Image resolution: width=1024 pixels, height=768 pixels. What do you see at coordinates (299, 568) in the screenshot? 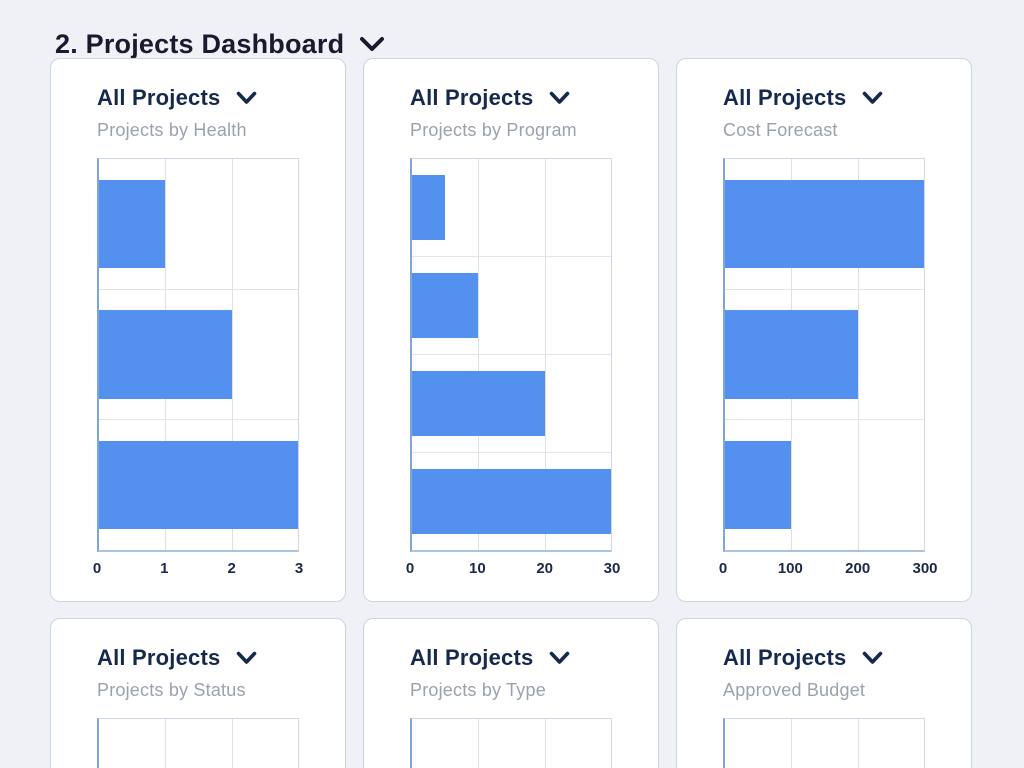
I see `x-tick-label: 3` at bounding box center [299, 568].